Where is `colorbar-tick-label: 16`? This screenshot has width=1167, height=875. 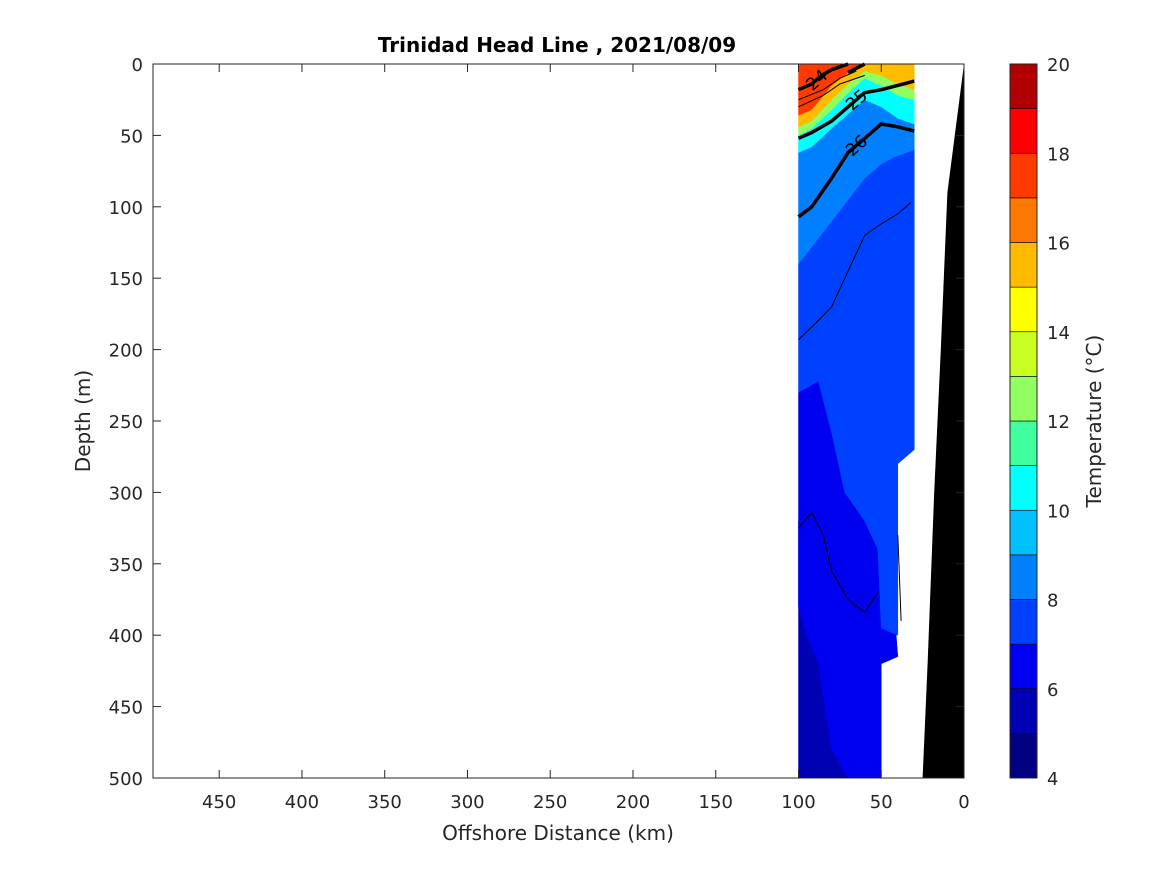
colorbar-tick-label: 16 is located at coordinates (1058, 244).